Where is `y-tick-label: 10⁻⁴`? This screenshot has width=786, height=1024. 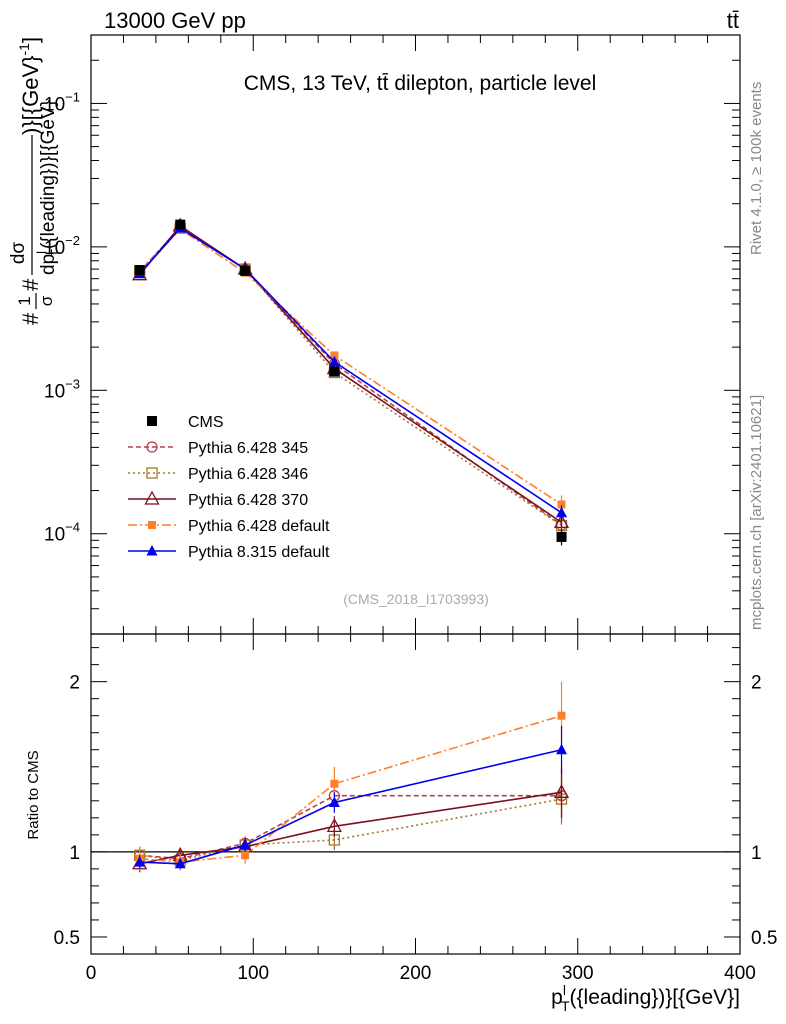
y-tick-label: 10⁻⁴ is located at coordinates (62, 533).